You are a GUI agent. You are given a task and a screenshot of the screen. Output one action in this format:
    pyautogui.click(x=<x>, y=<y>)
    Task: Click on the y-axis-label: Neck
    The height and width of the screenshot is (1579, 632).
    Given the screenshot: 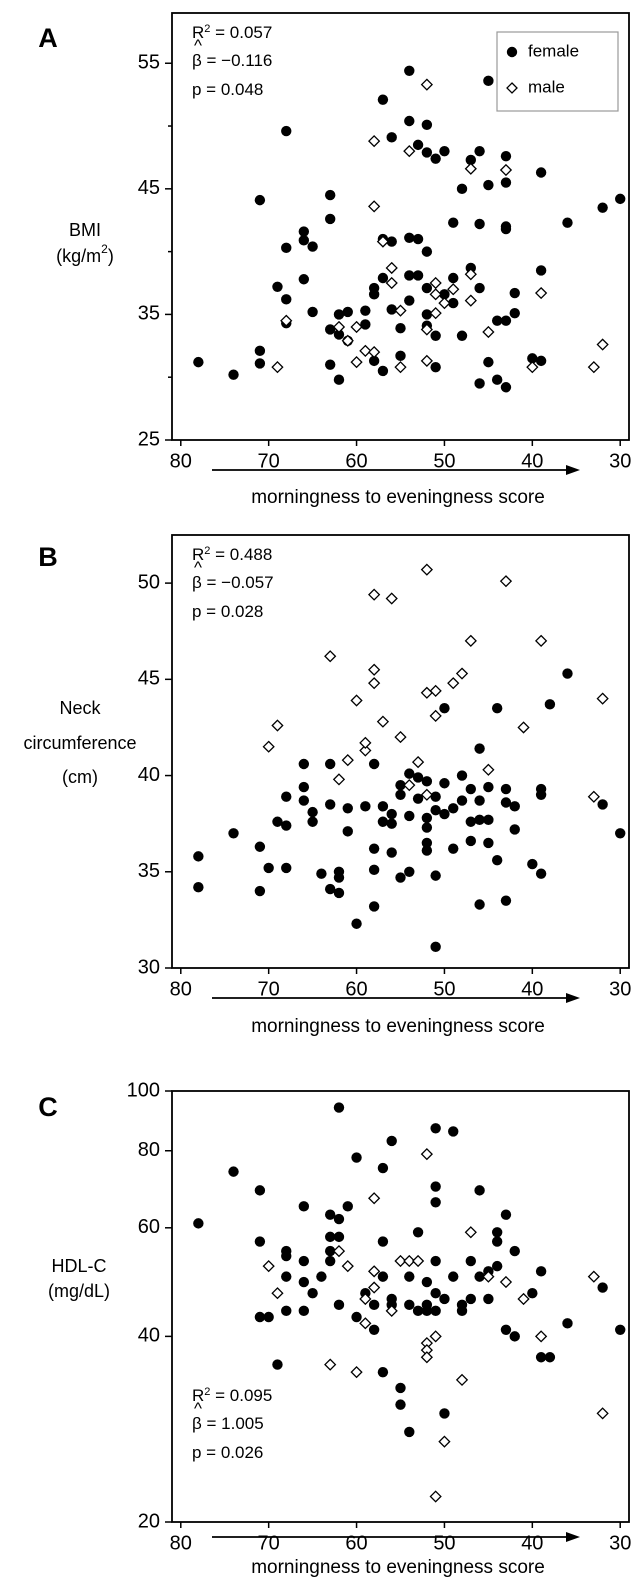 What is the action you would take?
    pyautogui.click(x=80, y=708)
    